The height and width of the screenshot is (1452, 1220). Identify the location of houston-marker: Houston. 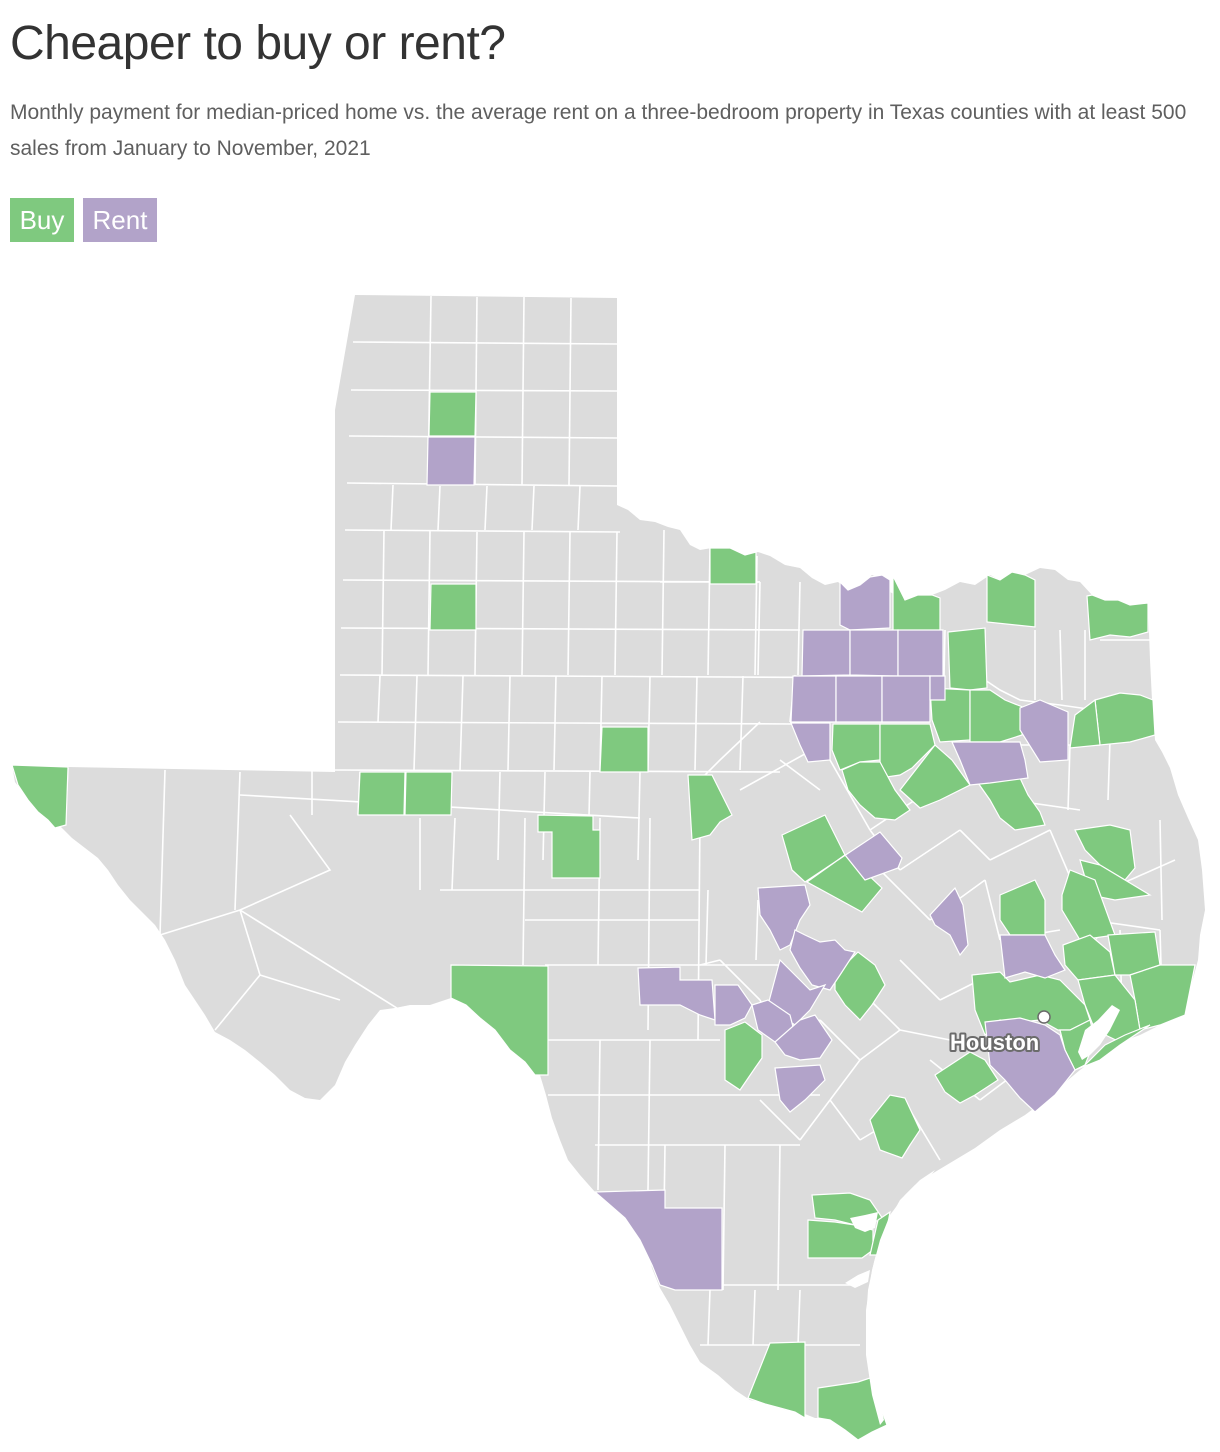
(999, 1033).